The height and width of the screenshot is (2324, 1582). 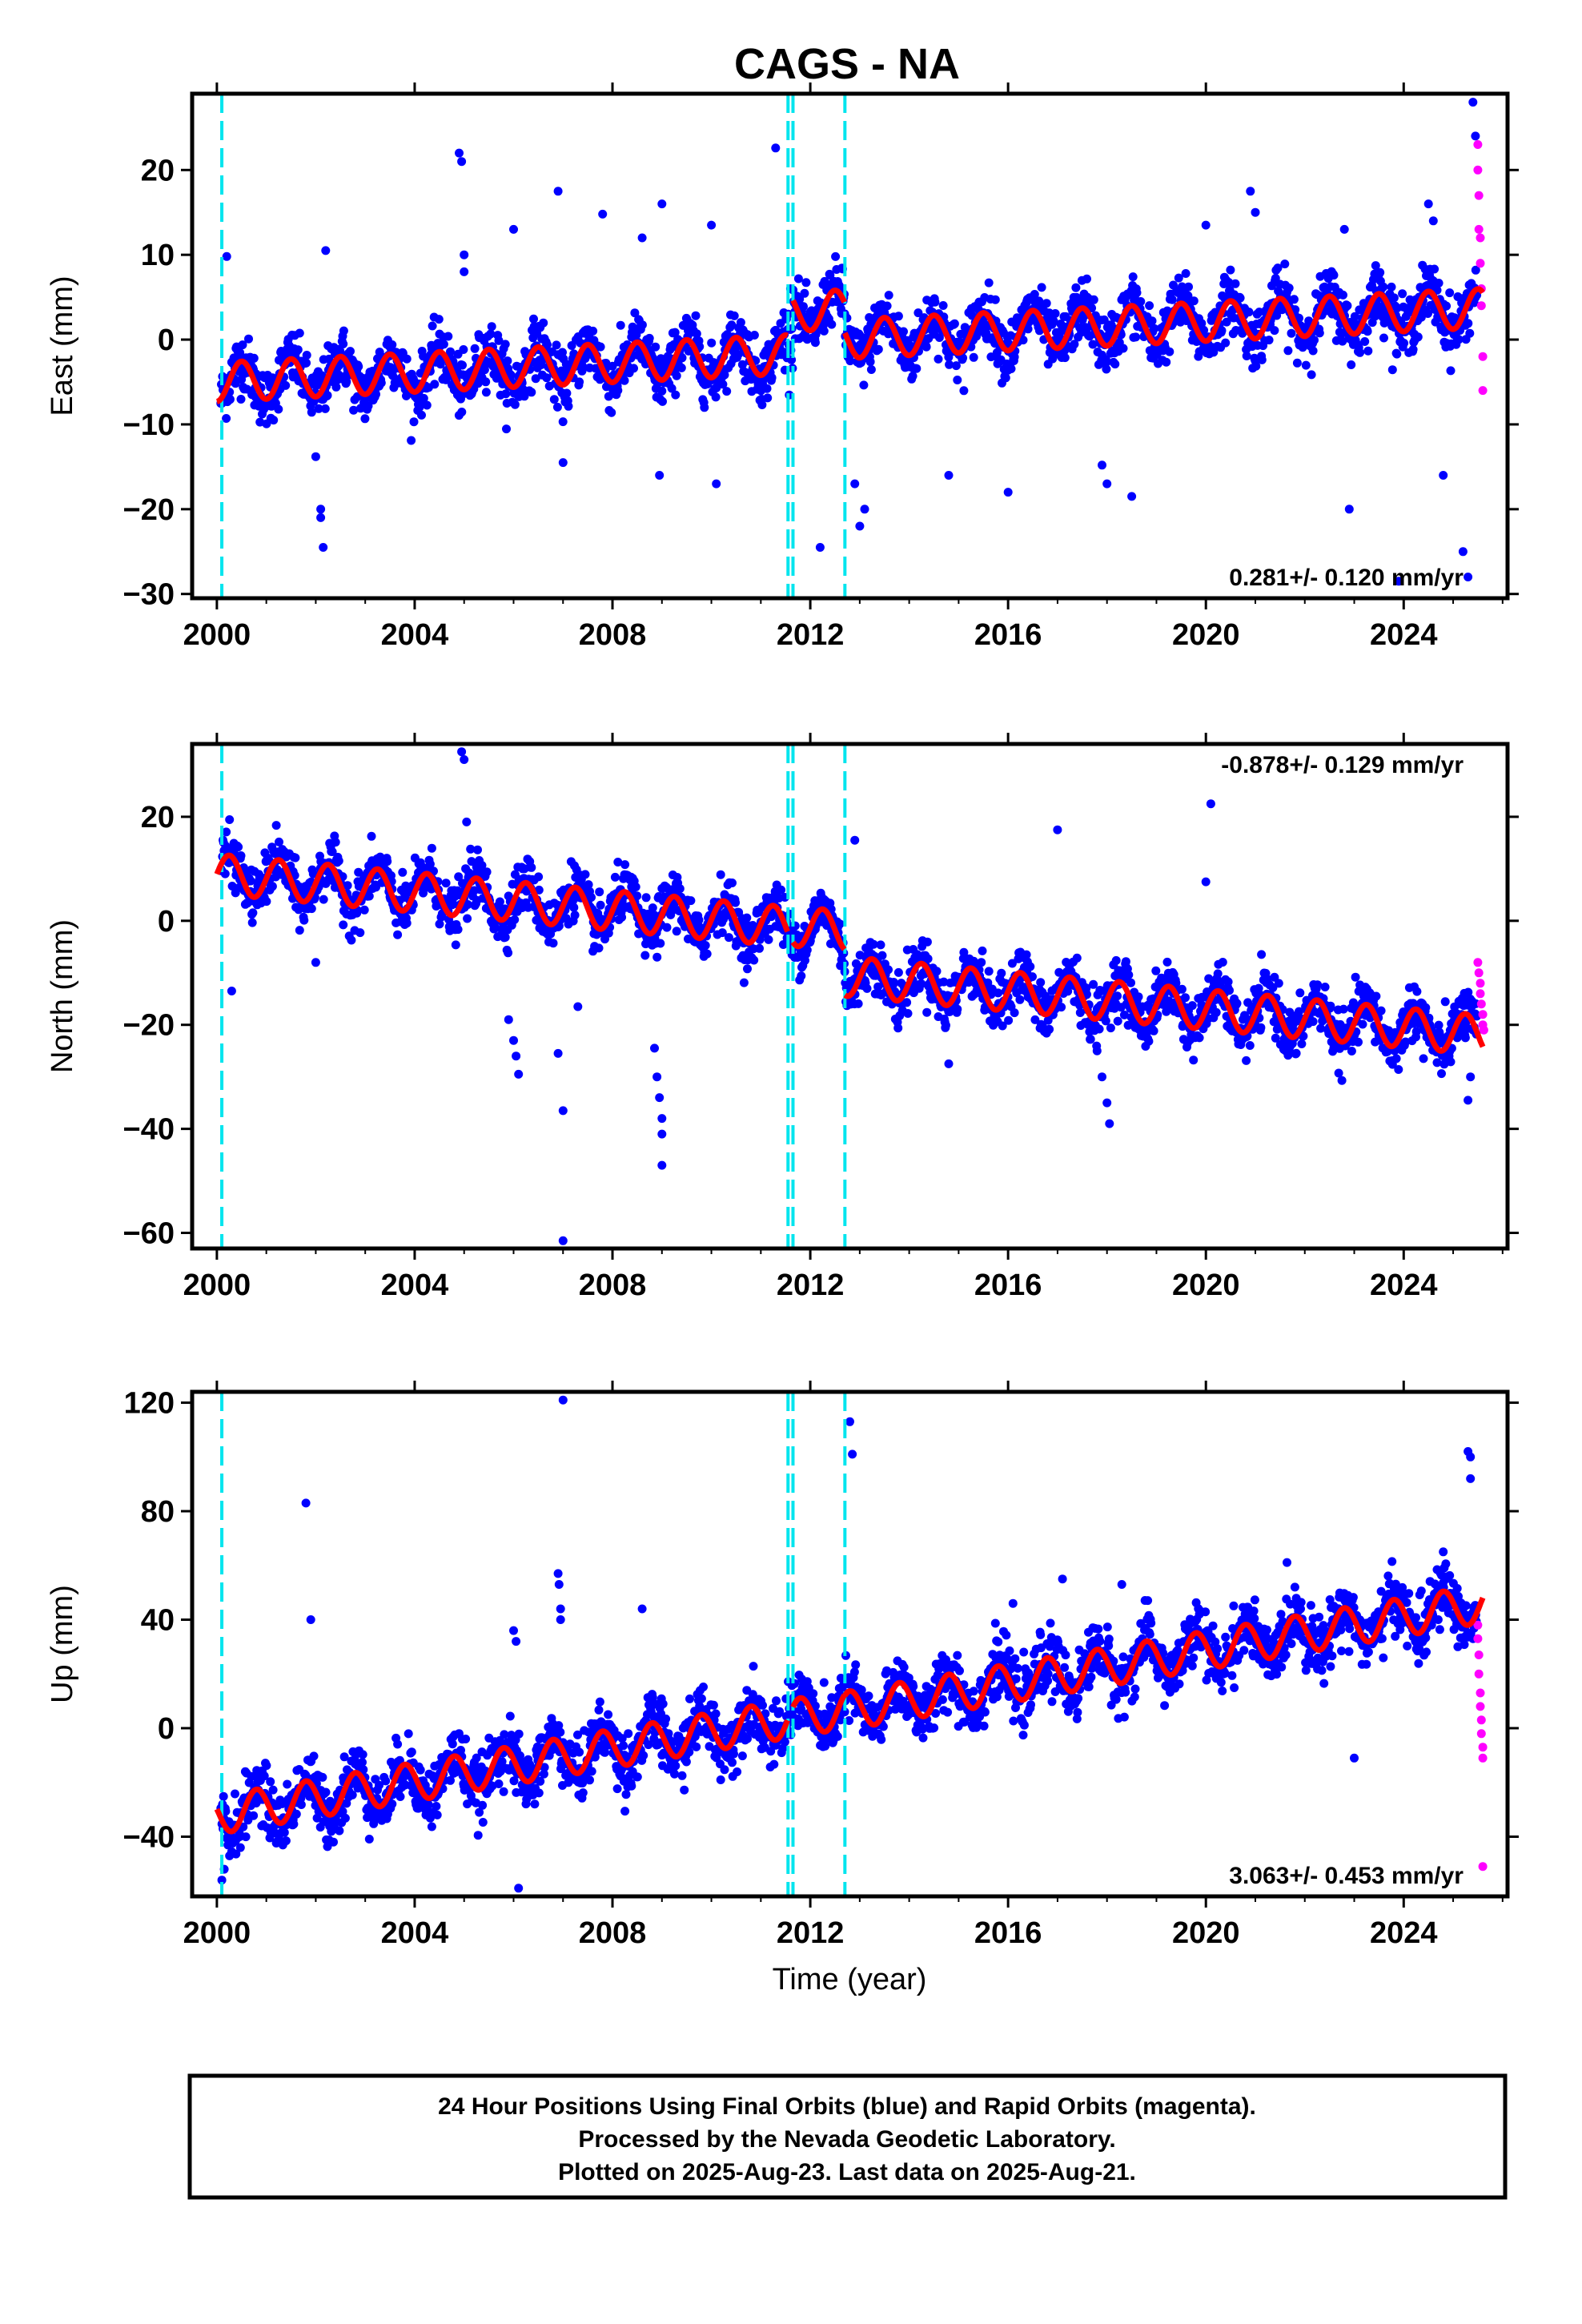 I want to click on east-y-tick-labels: −30 −20 −10 0 10 20, so click(x=149, y=383).